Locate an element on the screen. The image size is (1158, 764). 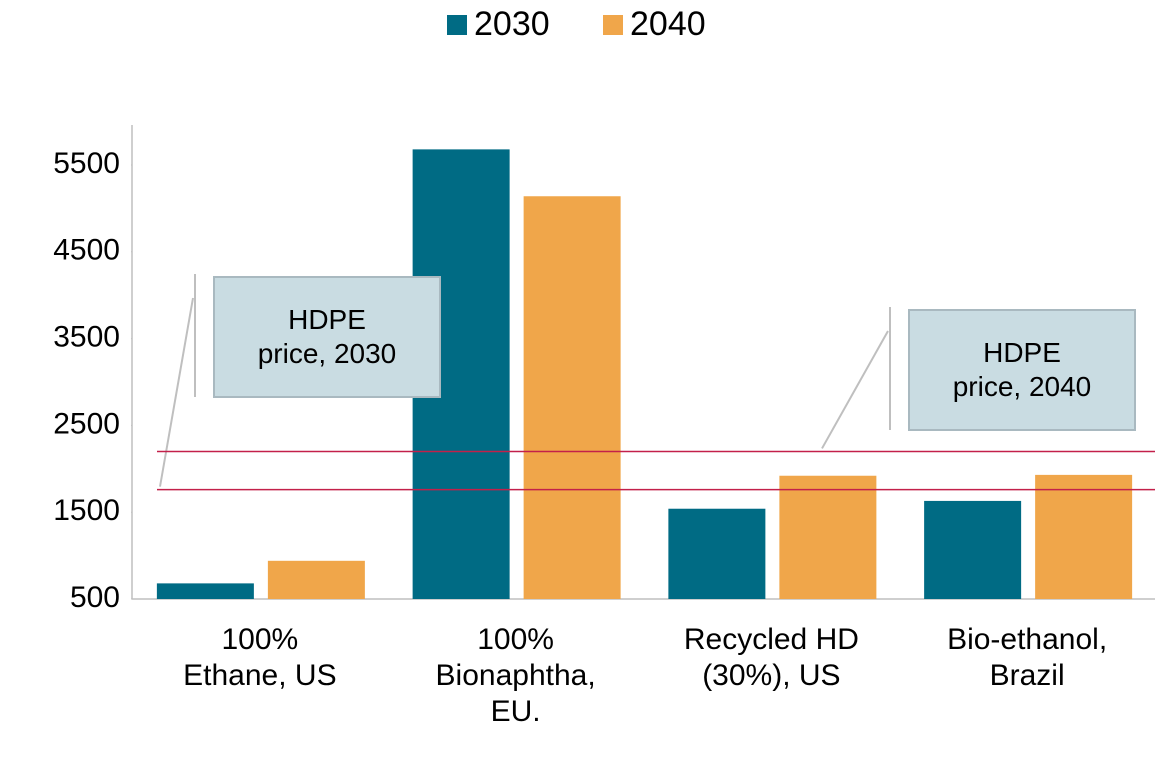
y-tick-label: 5500 is located at coordinates (86, 163).